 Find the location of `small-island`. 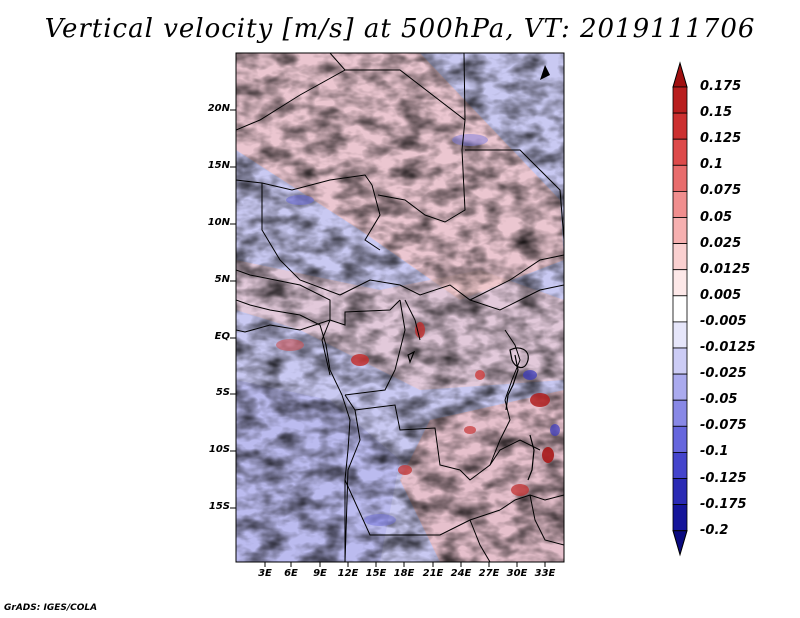

small-island is located at coordinates (545, 72).